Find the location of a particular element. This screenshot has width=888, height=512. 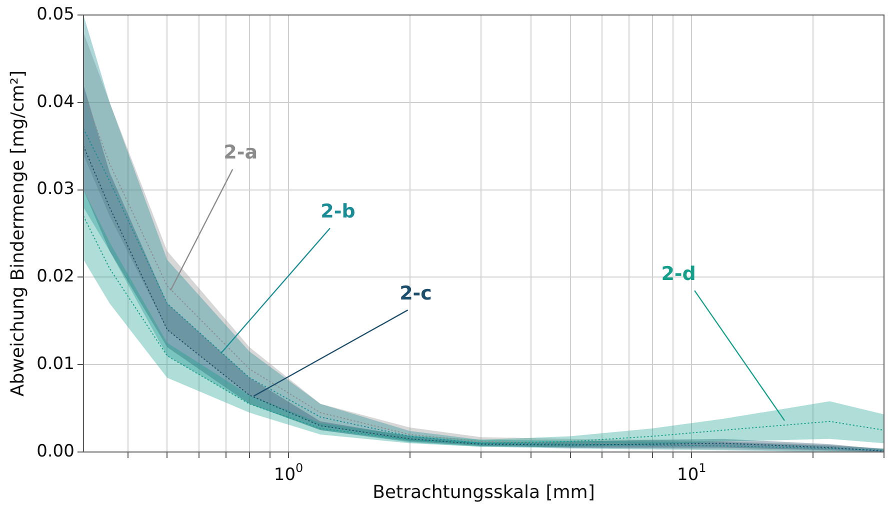

annotation: 2-d is located at coordinates (678, 273).